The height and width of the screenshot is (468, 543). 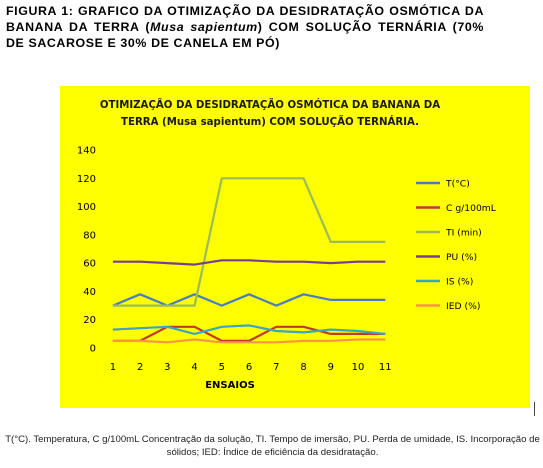 I want to click on legend-label: PU (%), so click(x=461, y=257).